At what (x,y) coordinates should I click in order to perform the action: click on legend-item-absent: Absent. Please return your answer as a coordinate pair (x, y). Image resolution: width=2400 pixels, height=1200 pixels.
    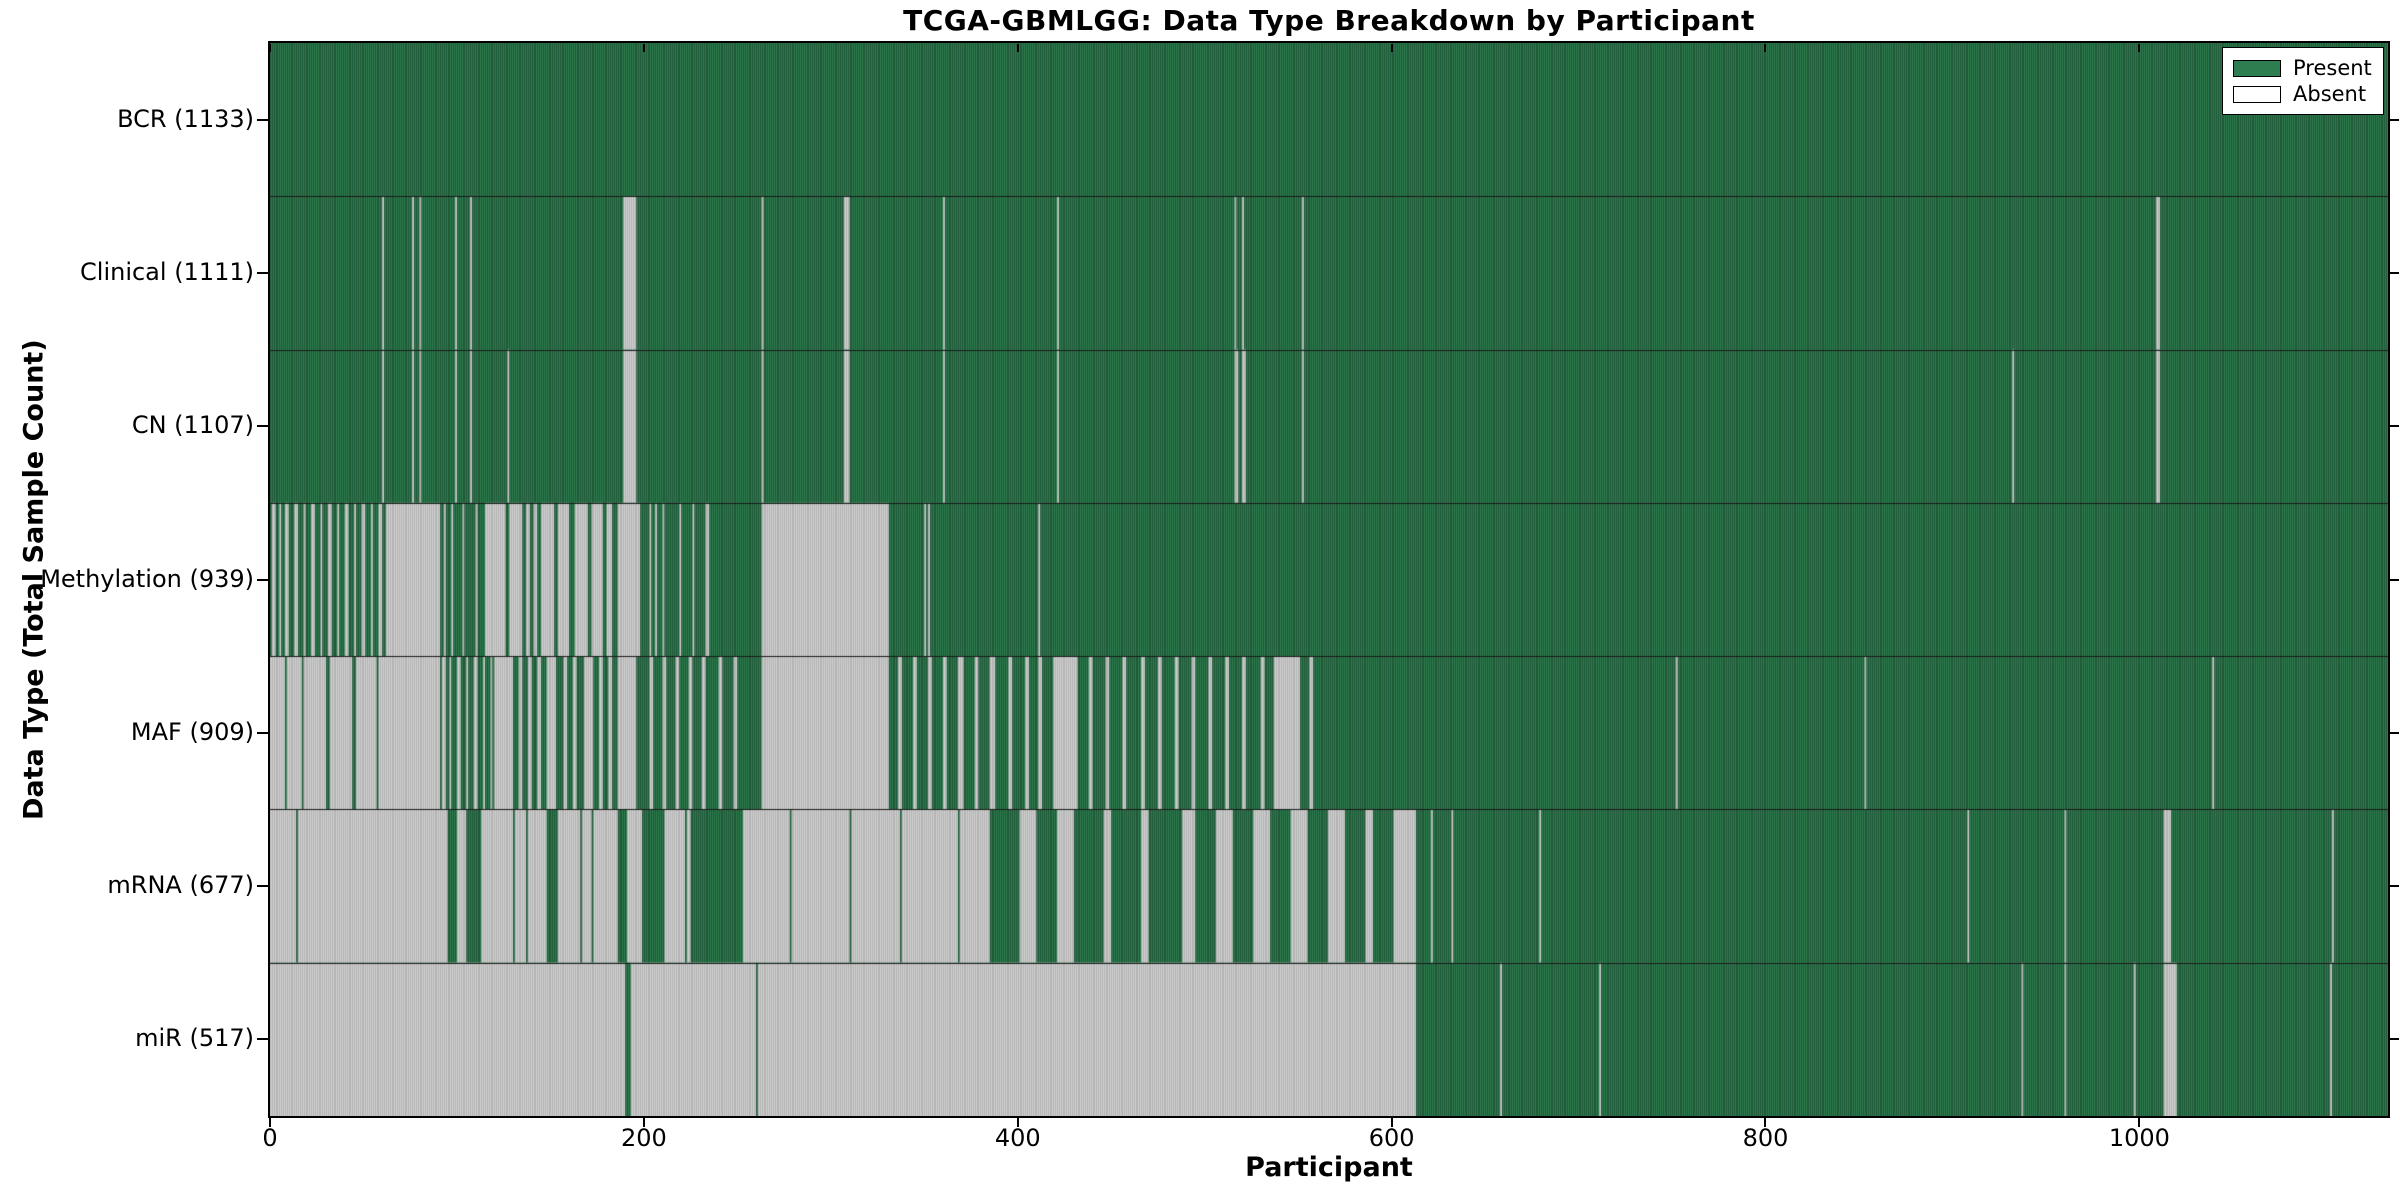
    Looking at the image, I should click on (2303, 94).